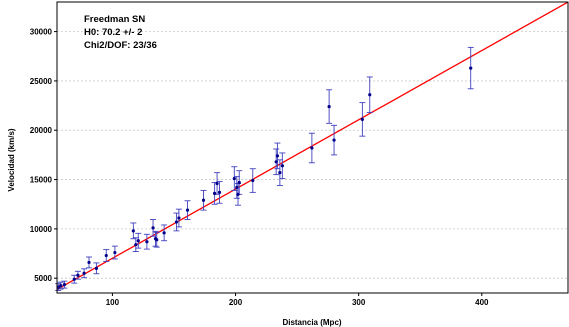 This screenshot has height=327, width=569. What do you see at coordinates (41, 229) in the screenshot?
I see `y-tick-label: 10000` at bounding box center [41, 229].